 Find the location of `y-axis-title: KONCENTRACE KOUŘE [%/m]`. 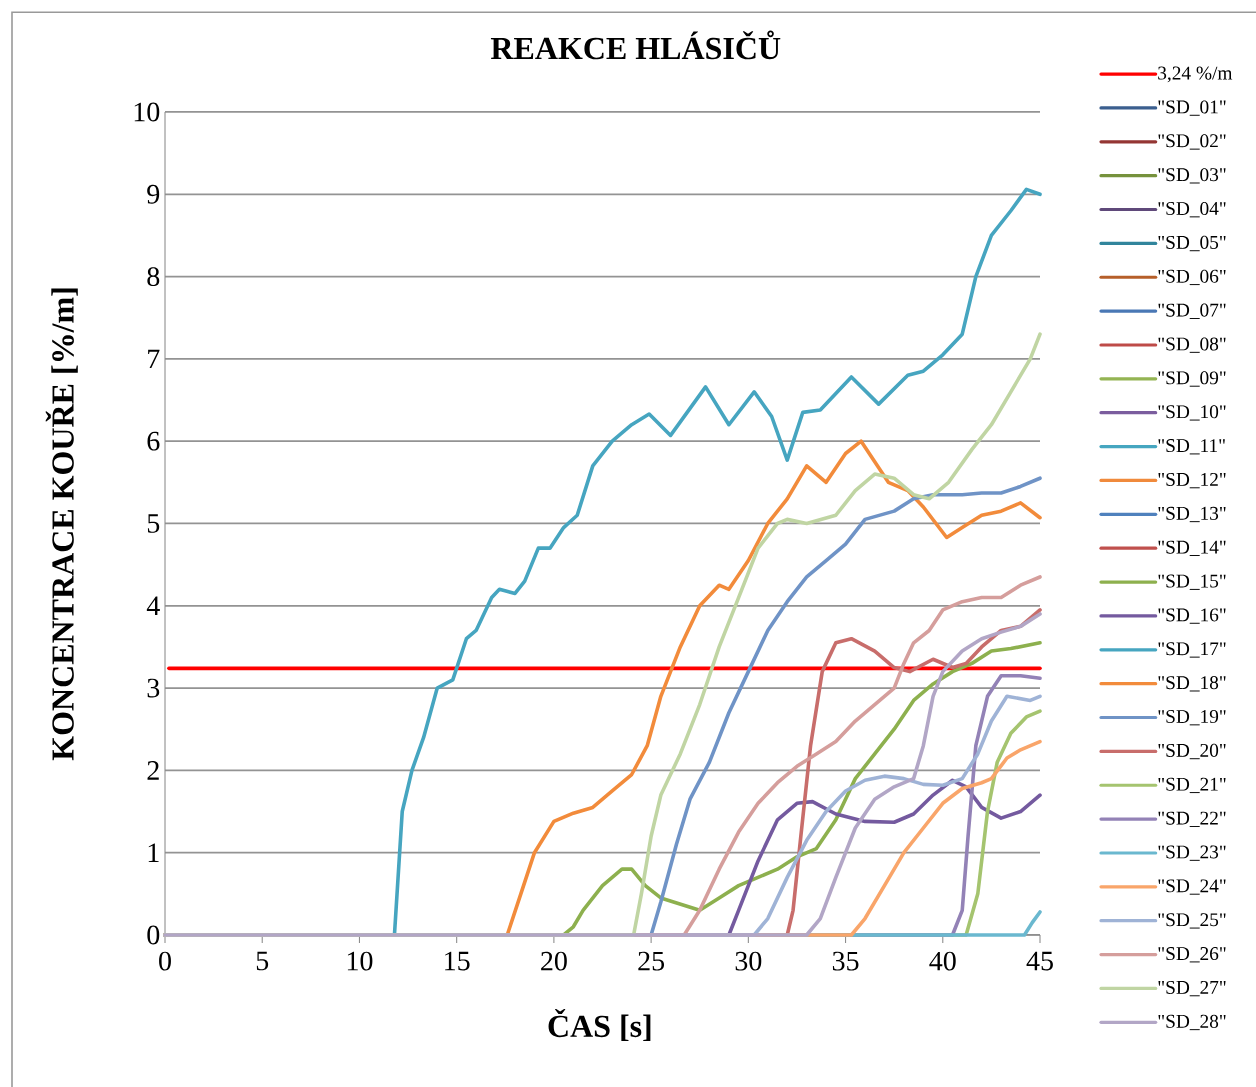

y-axis-title: KONCENTRACE KOUŘE [%/m] is located at coordinates (61, 524).